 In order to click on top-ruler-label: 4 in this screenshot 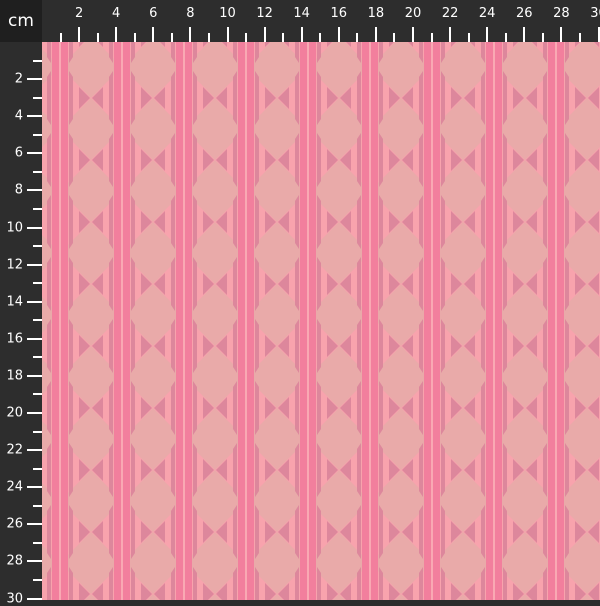, I will do `click(116, 13)`.